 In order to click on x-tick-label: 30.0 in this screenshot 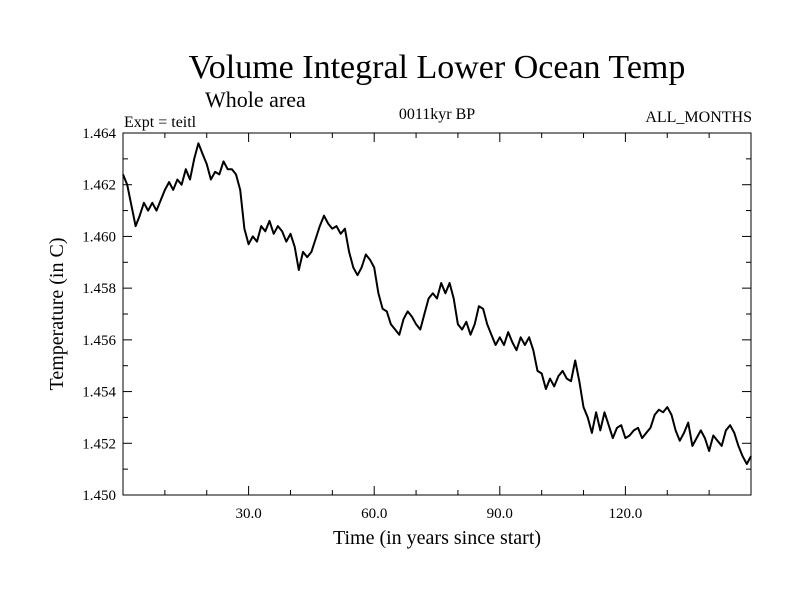, I will do `click(248, 514)`.